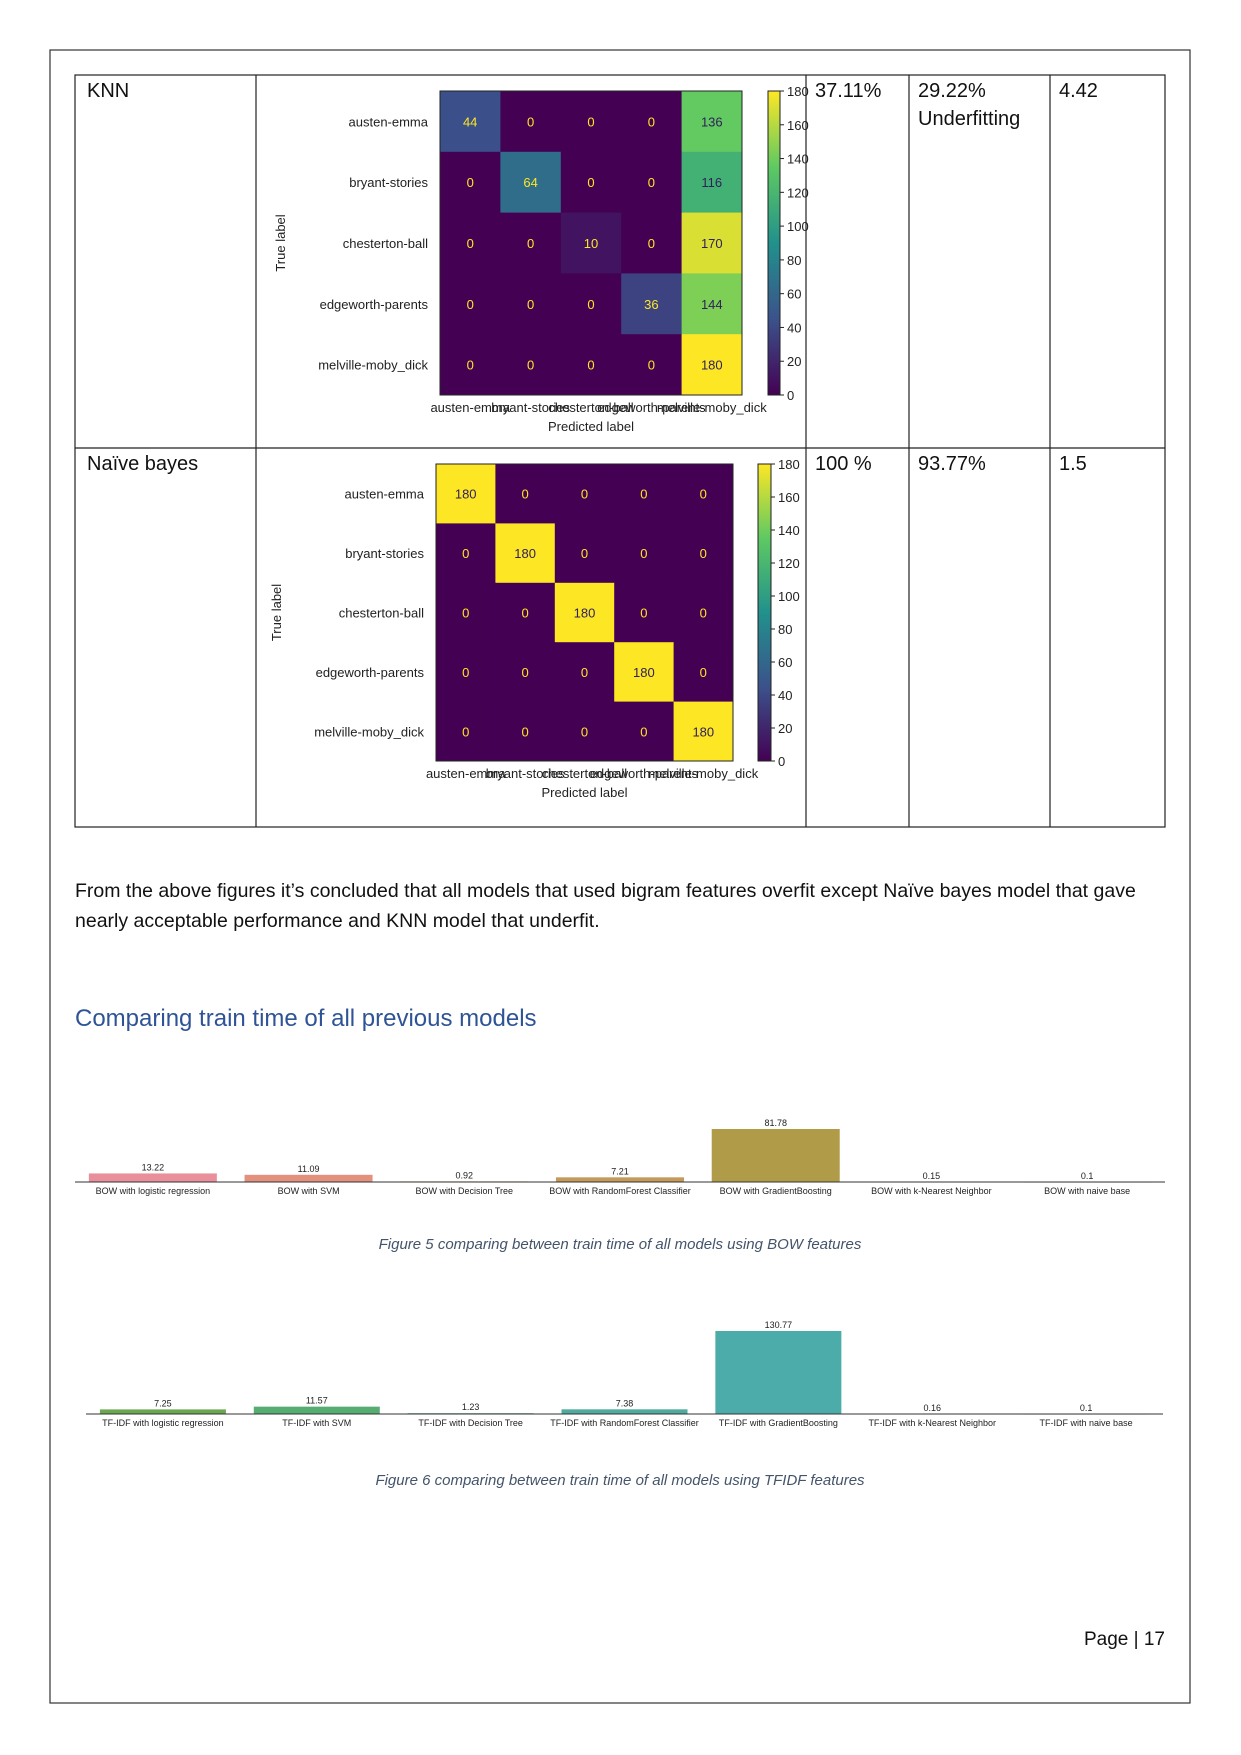 This screenshot has width=1241, height=1755. Describe the element at coordinates (625, 1403) in the screenshot. I see `value-label: 7.38` at that location.